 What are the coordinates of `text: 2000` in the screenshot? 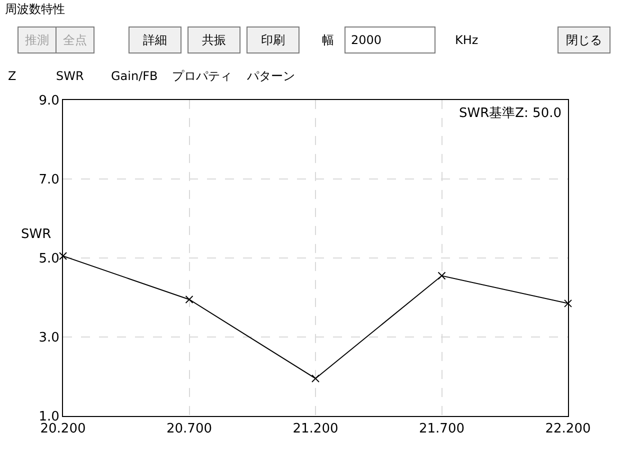 It's located at (366, 40).